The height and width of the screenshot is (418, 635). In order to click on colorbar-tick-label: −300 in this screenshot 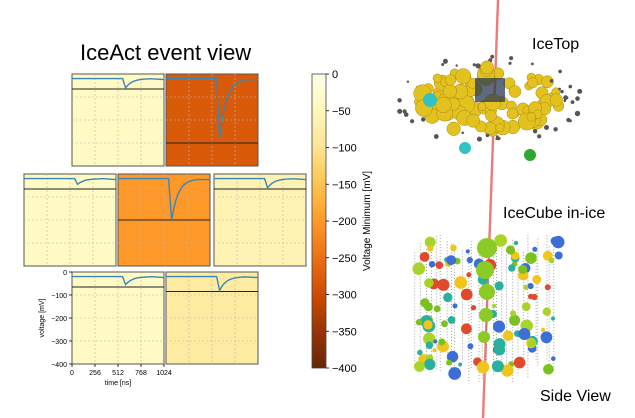, I will do `click(344, 296)`.